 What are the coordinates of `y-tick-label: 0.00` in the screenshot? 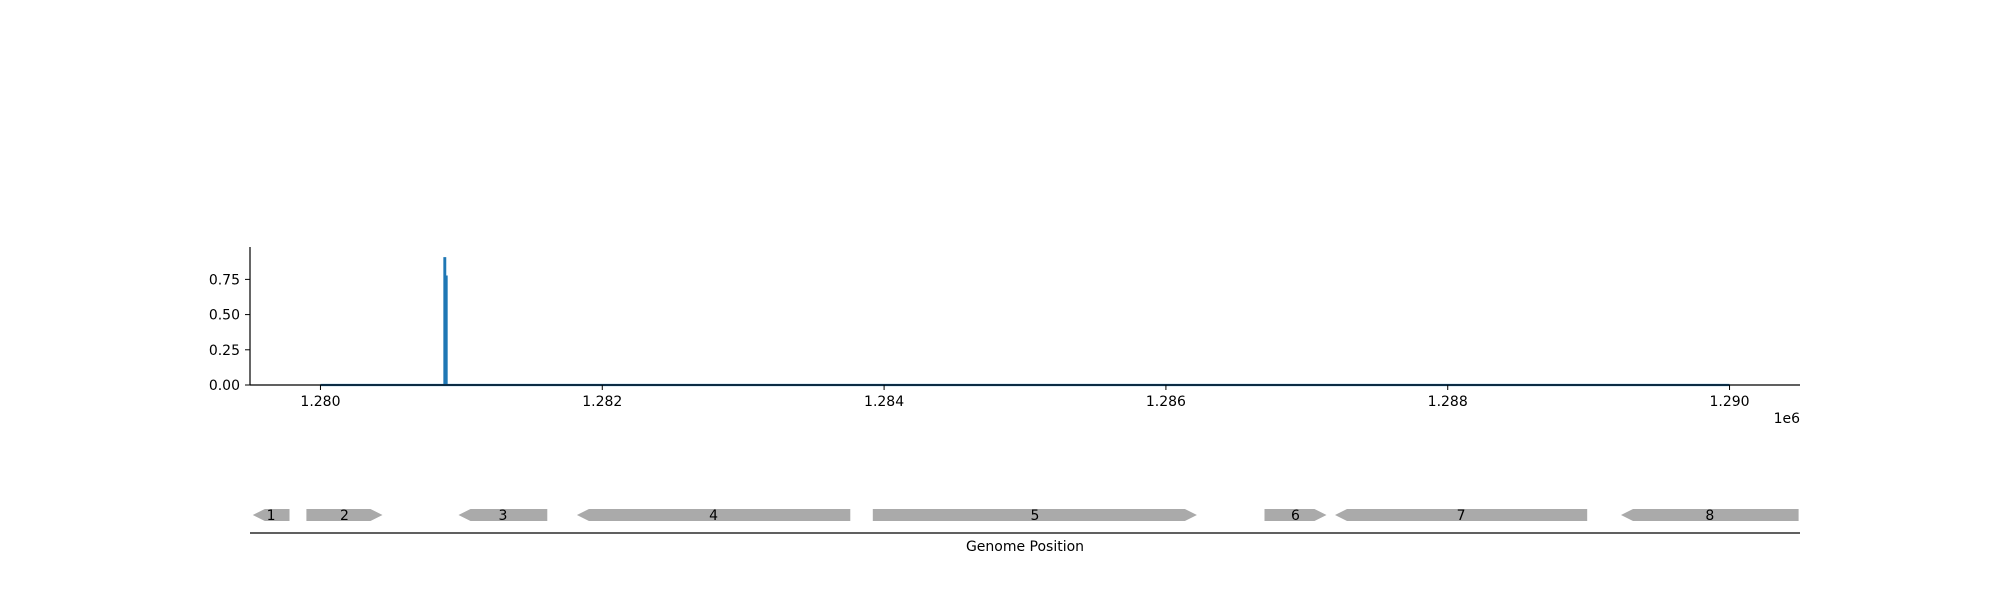 It's located at (224, 386).